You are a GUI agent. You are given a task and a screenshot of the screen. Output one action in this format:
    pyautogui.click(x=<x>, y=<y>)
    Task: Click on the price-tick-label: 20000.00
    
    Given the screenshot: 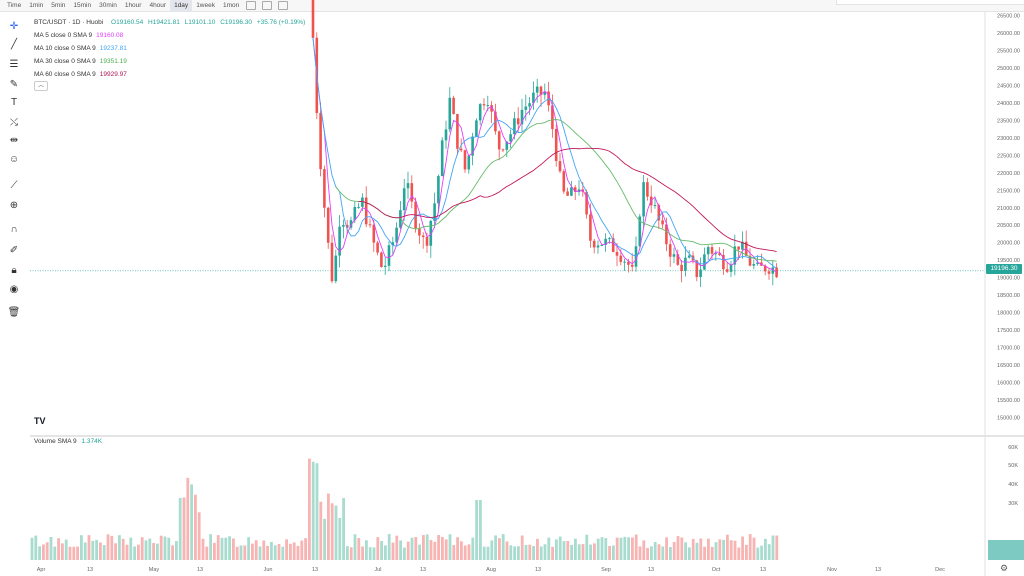 What is the action you would take?
    pyautogui.click(x=1008, y=244)
    